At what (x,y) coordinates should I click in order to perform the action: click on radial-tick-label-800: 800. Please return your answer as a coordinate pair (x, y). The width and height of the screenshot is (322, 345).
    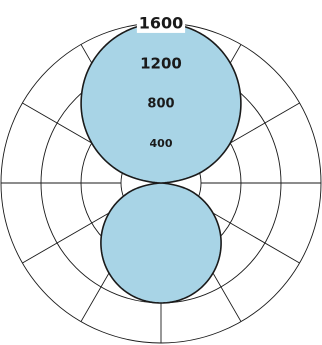
    Looking at the image, I should click on (160, 104).